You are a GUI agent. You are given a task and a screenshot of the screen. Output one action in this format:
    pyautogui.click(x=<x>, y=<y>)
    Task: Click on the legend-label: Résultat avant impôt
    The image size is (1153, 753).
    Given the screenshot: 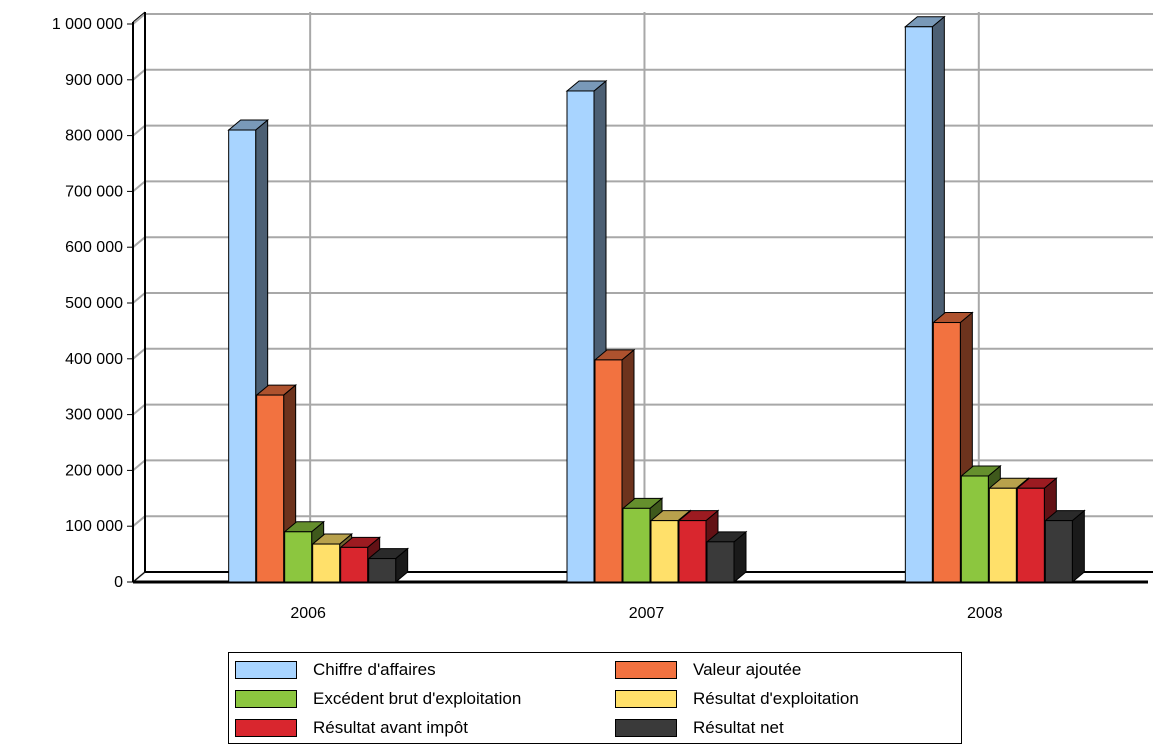 What is the action you would take?
    pyautogui.click(x=390, y=727)
    